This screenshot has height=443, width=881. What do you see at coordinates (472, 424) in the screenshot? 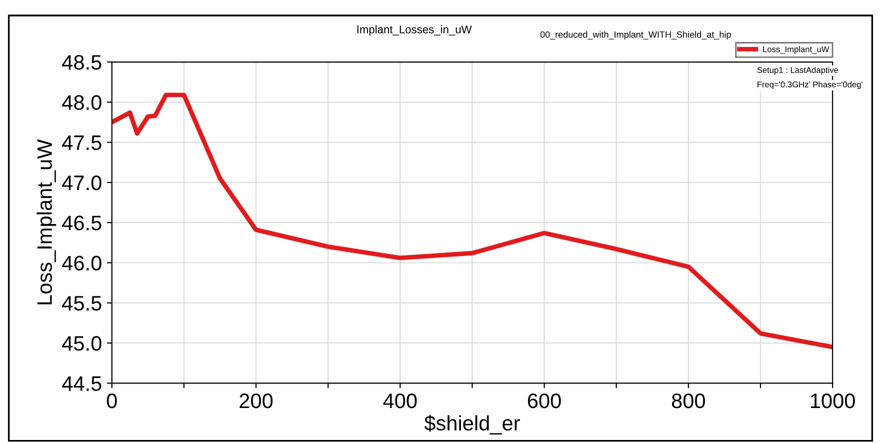
I see `x-axis-title: $shield_er` at bounding box center [472, 424].